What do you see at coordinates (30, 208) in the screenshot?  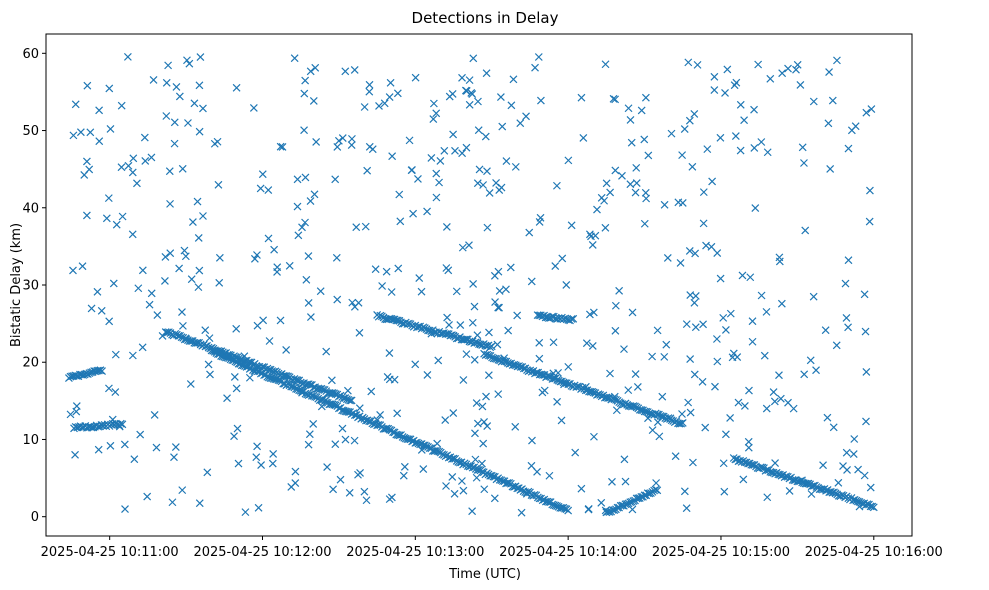 I see `y-tick-label: 40` at bounding box center [30, 208].